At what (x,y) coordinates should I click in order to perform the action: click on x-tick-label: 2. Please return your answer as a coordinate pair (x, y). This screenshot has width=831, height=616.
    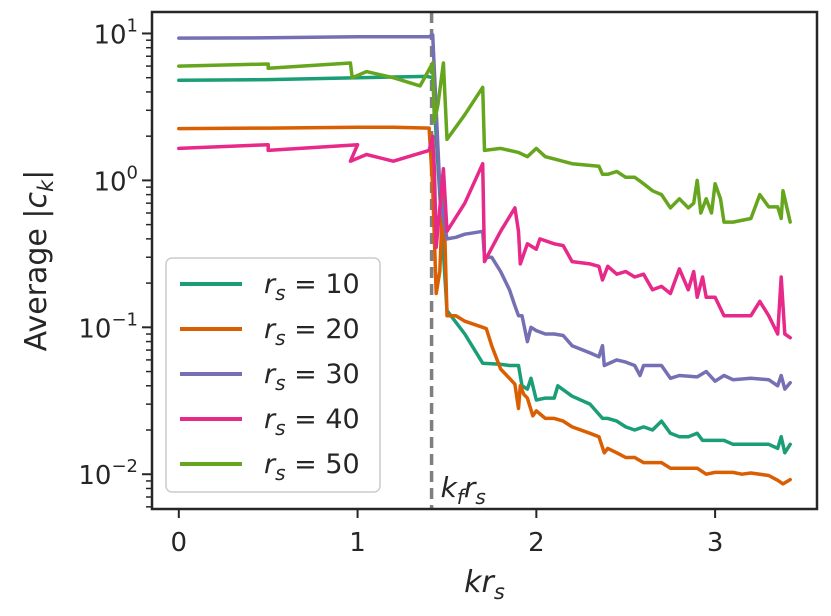
    Looking at the image, I should click on (536, 543).